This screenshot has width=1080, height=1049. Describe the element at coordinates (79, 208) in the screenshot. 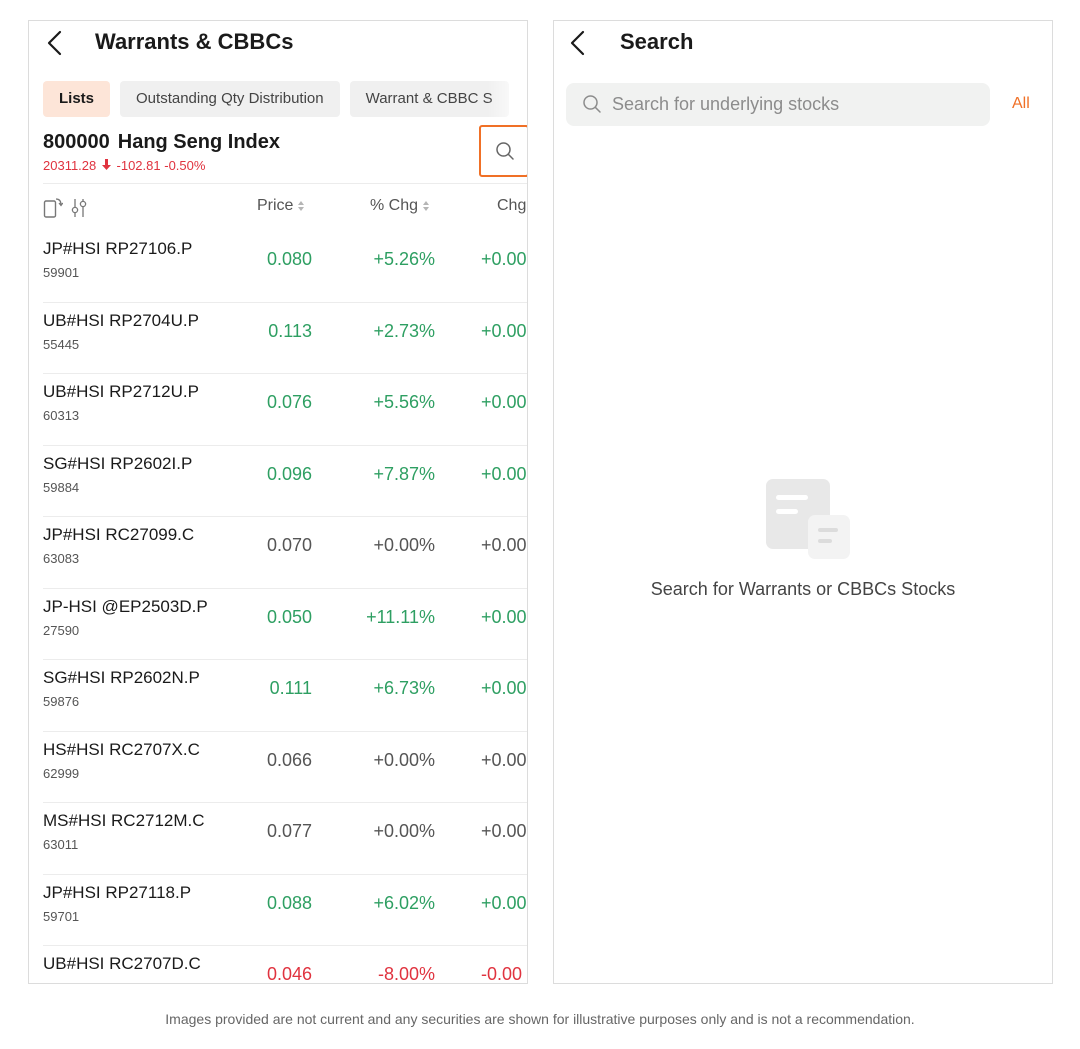

I see `filter-sliders-icon` at that location.